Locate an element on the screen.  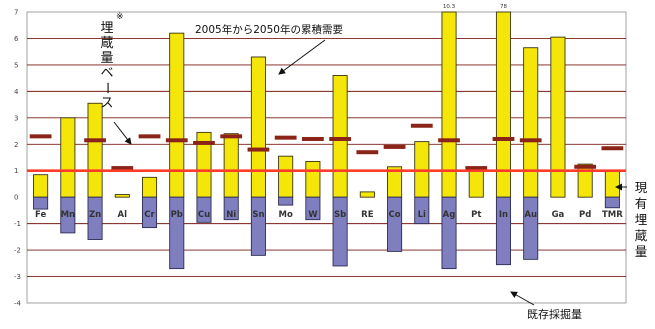
reserve-base-char: ー is located at coordinates (106, 87).